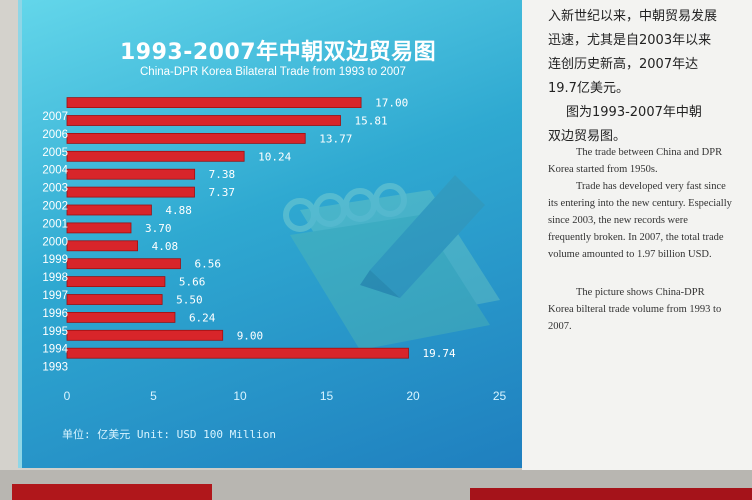 The height and width of the screenshot is (500, 752). Describe the element at coordinates (165, 246) in the screenshot. I see `value-label-9: 4.08` at that location.